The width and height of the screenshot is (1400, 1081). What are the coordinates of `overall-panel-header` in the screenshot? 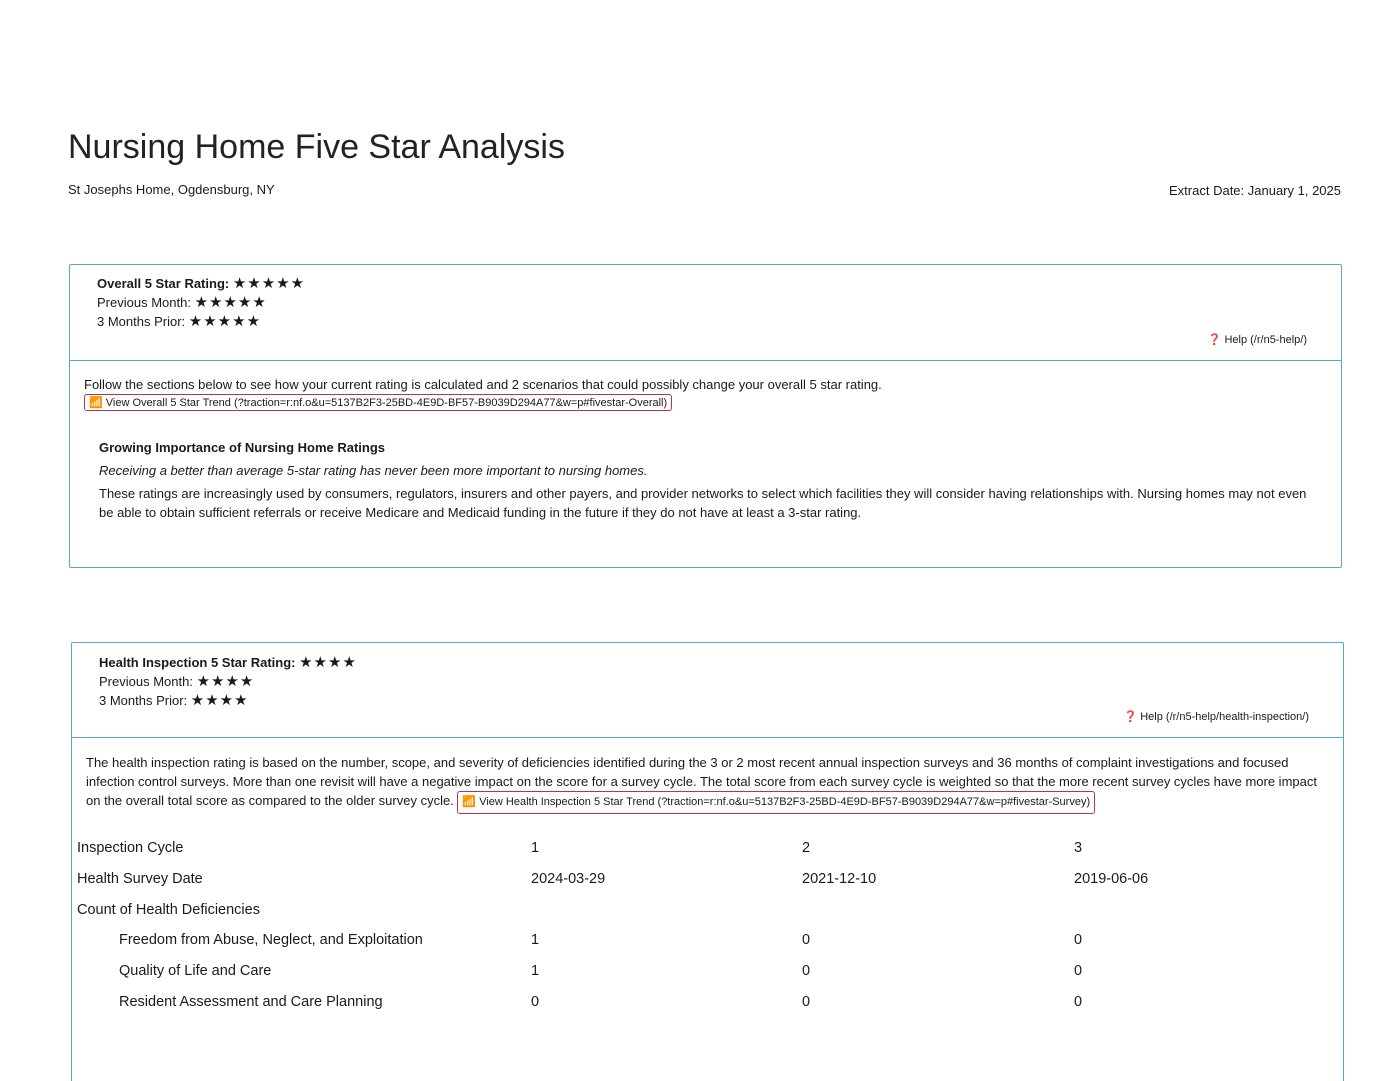 It's located at (705, 313).